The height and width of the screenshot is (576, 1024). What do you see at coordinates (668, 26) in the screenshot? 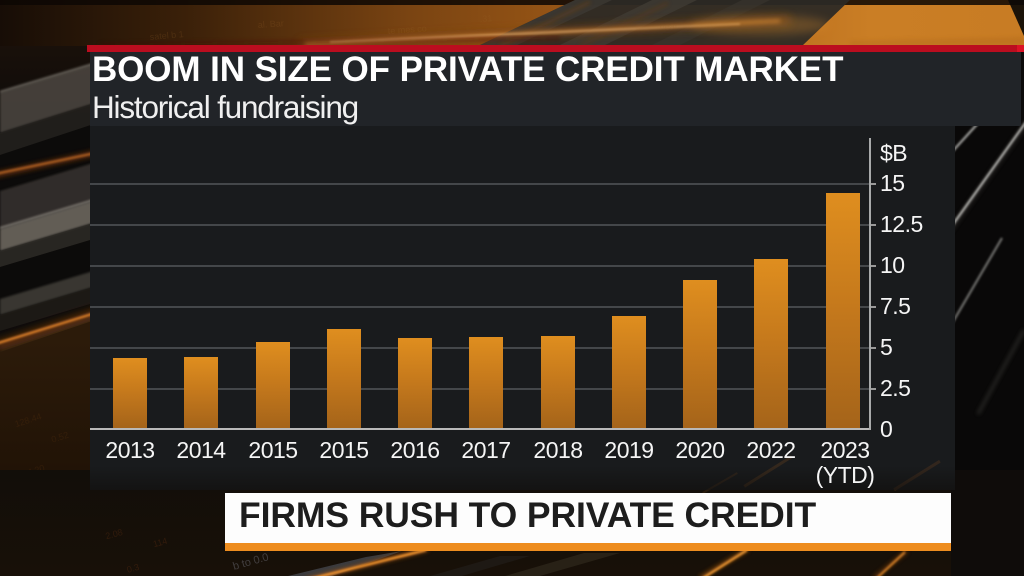
I see `svg-text: near` at bounding box center [668, 26].